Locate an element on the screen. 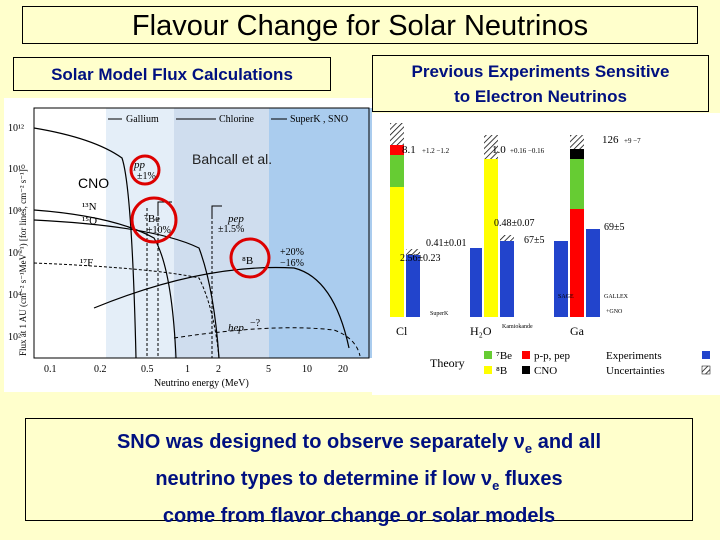 This screenshot has height=540, width=720. cl-experiment-uncertainty is located at coordinates (413, 252).